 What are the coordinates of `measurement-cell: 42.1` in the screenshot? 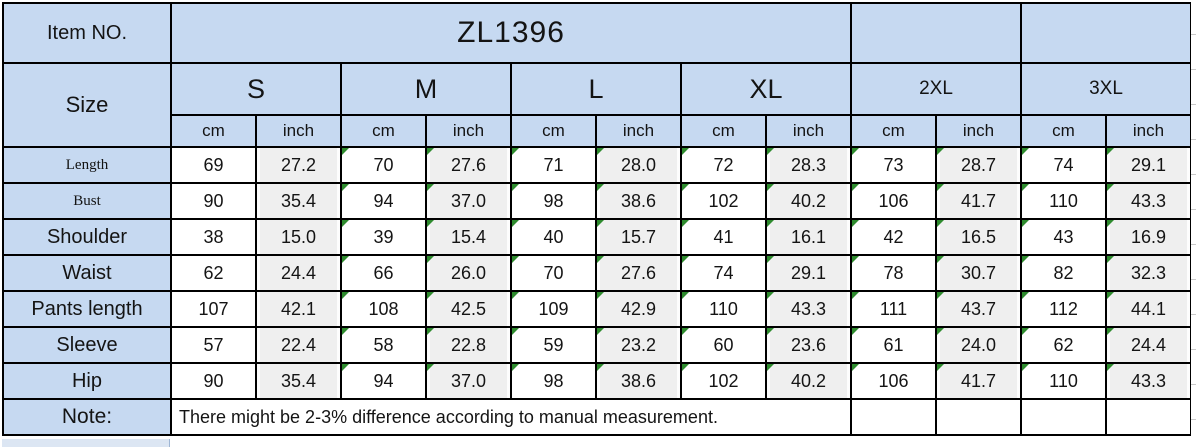 It's located at (298, 309).